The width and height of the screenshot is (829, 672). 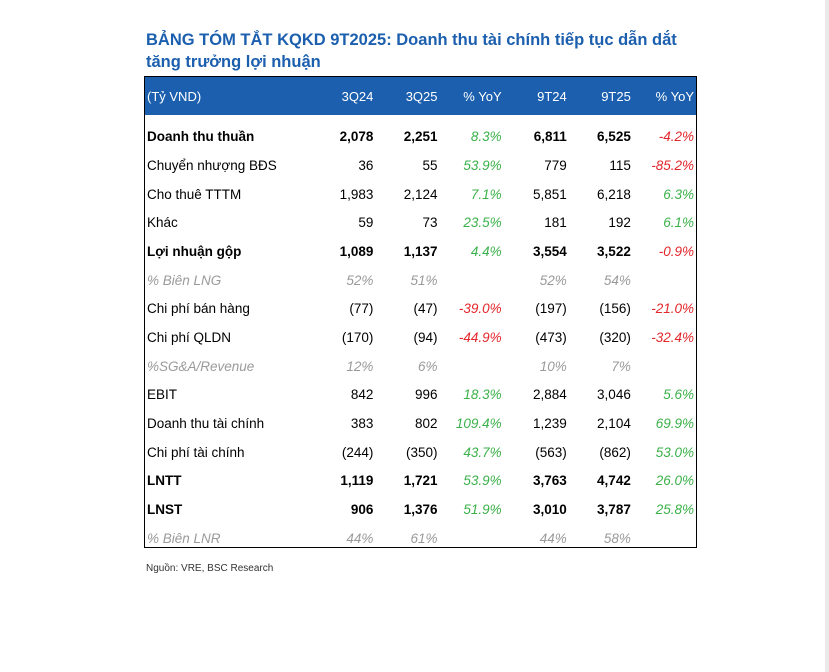 What do you see at coordinates (165, 510) in the screenshot?
I see `row-label: LNST` at bounding box center [165, 510].